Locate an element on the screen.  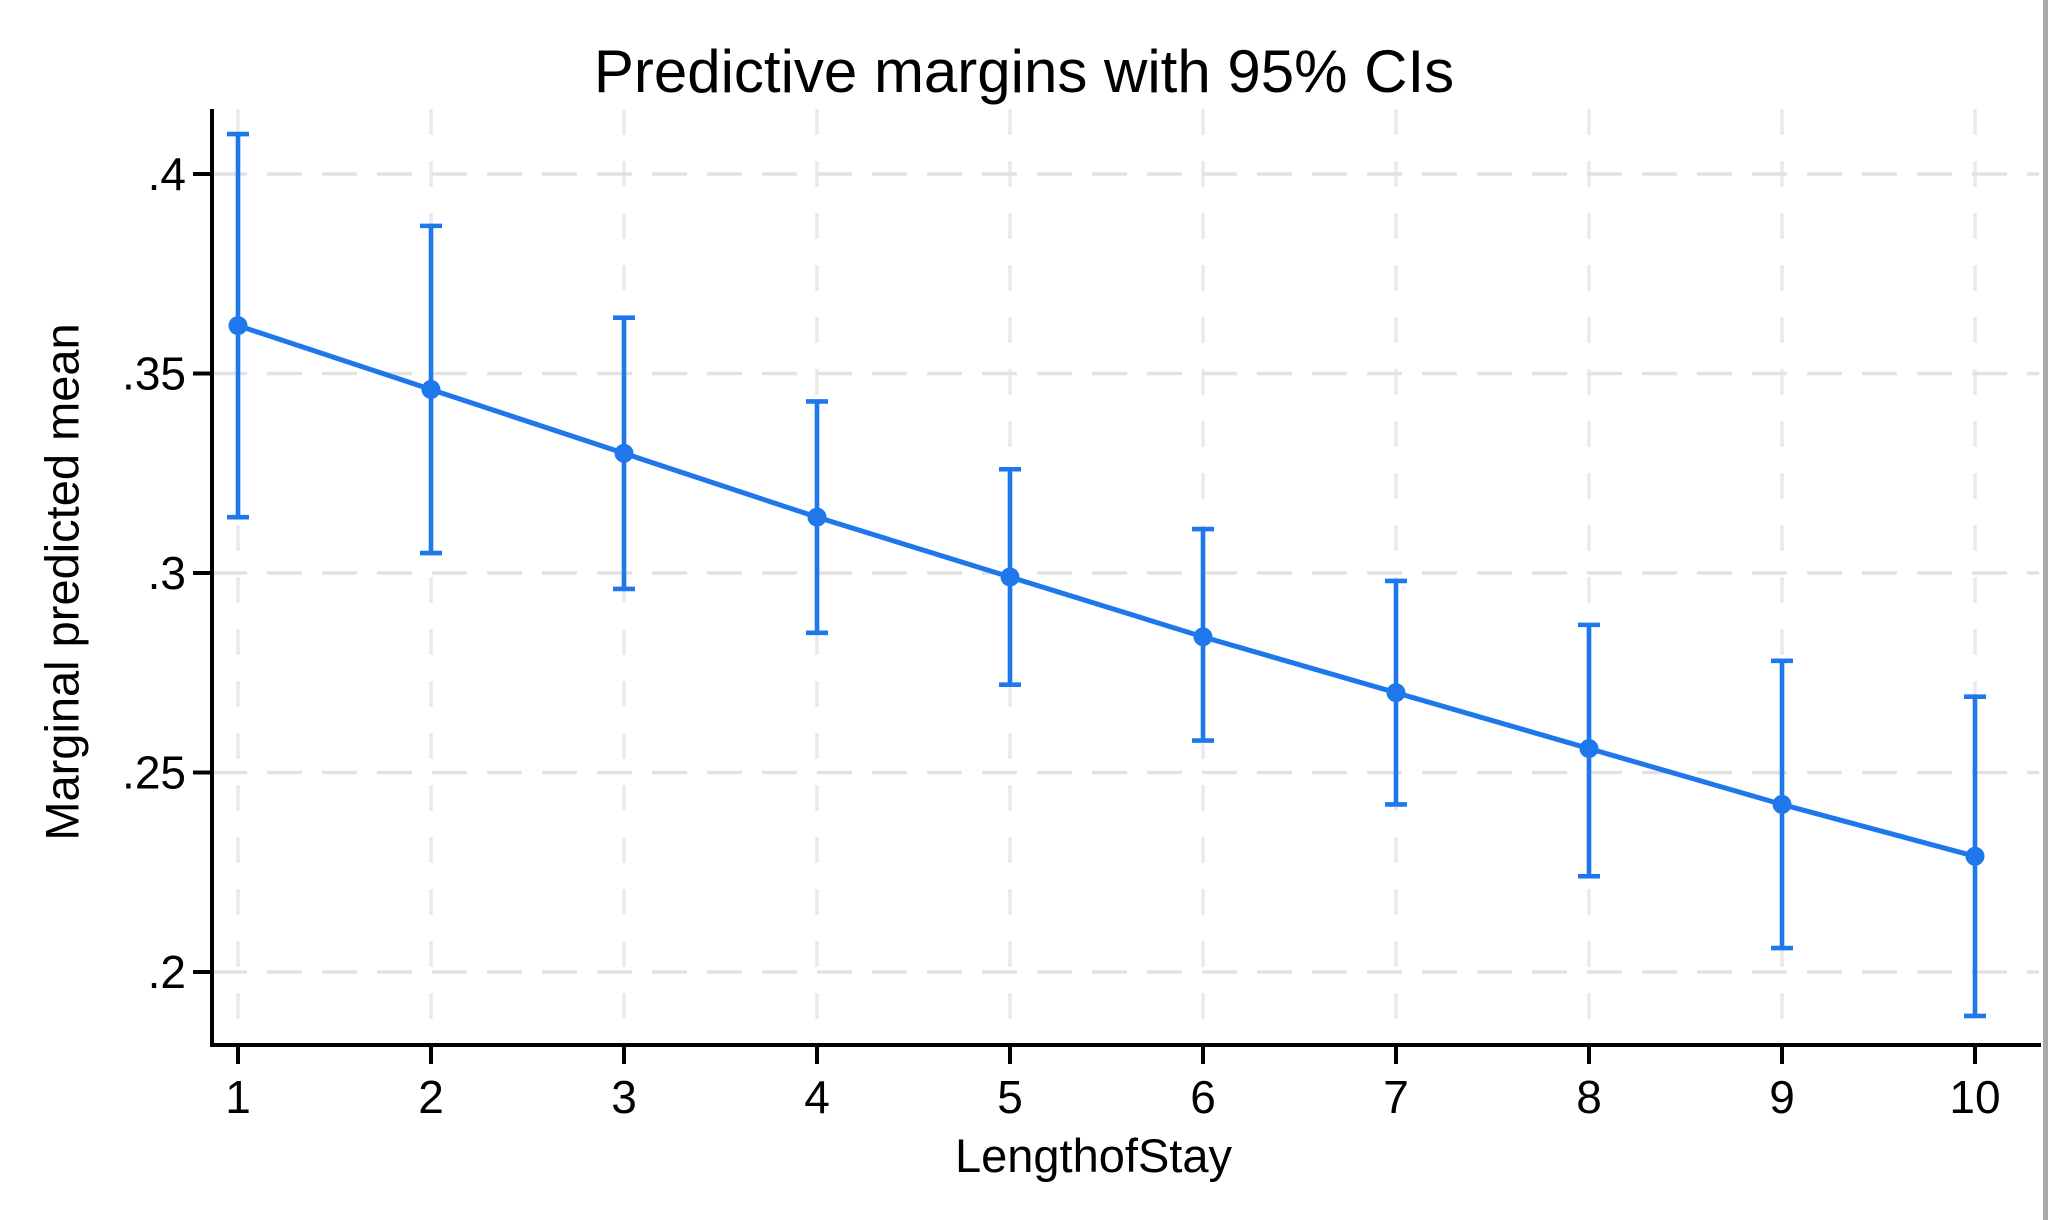
window-edge is located at coordinates (2045, 610).